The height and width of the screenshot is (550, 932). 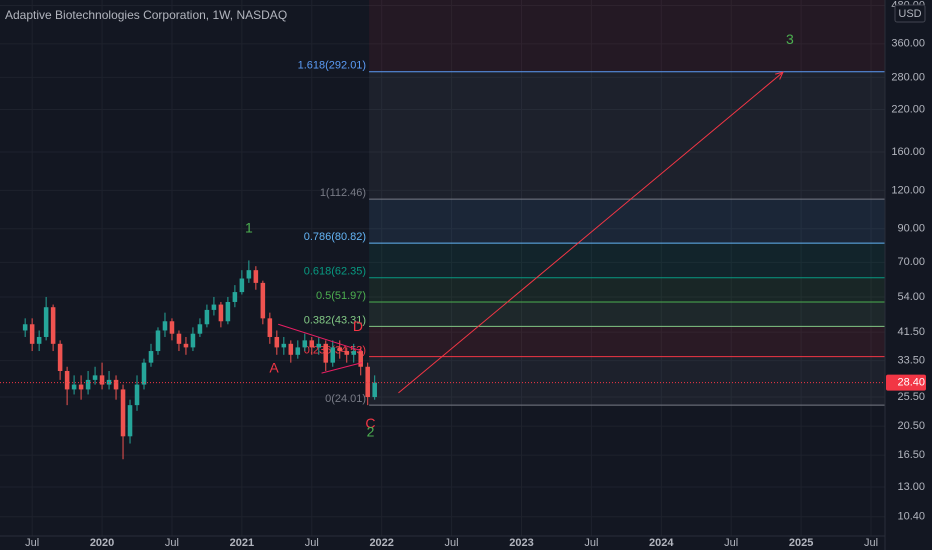 I want to click on wave-label: A, so click(x=274, y=368).